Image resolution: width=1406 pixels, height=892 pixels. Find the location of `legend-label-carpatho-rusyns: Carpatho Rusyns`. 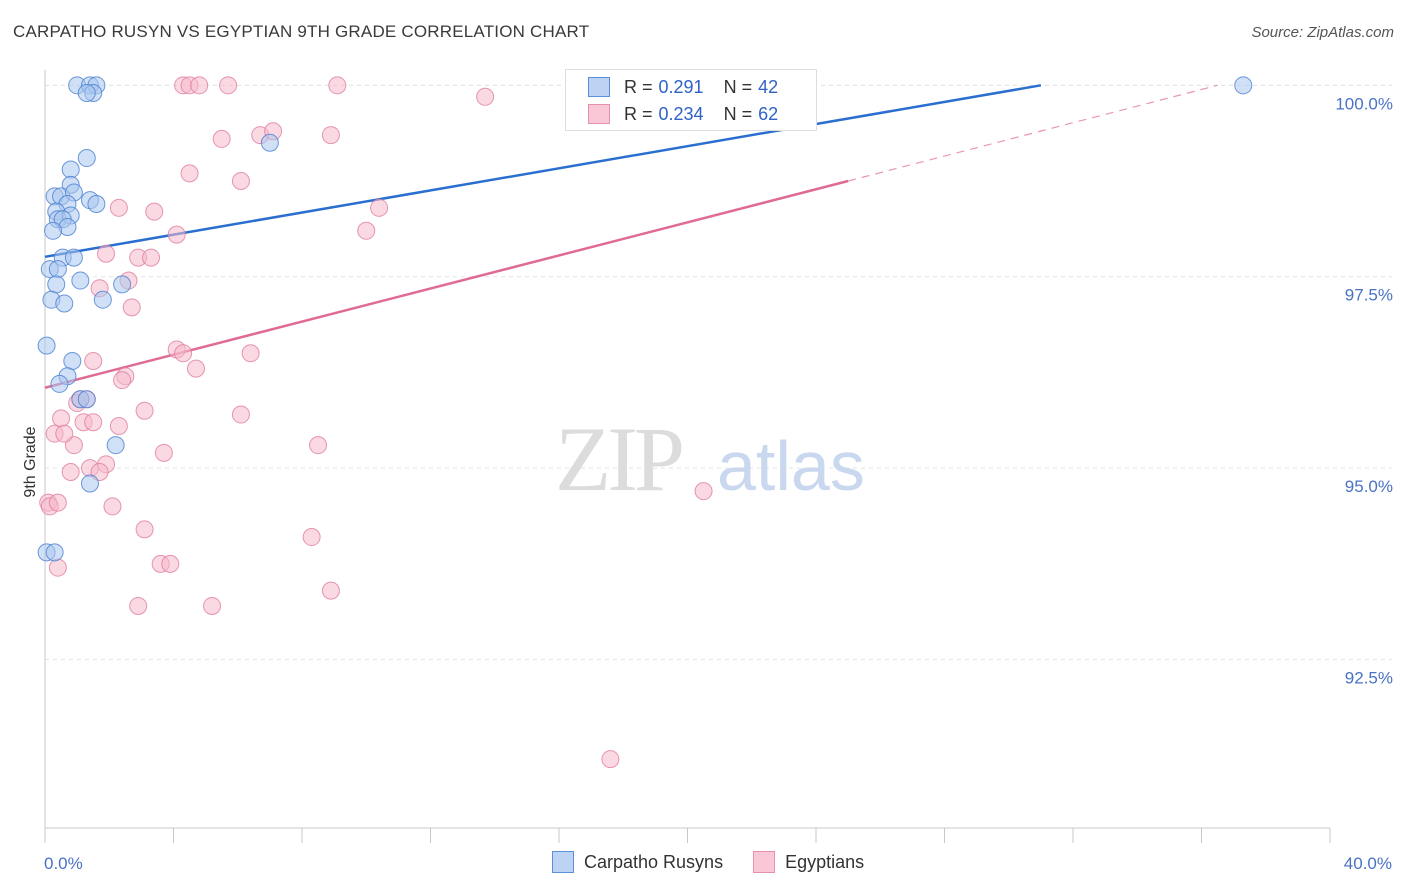

legend-label-carpatho-rusyns: Carpatho Rusyns is located at coordinates (654, 861).